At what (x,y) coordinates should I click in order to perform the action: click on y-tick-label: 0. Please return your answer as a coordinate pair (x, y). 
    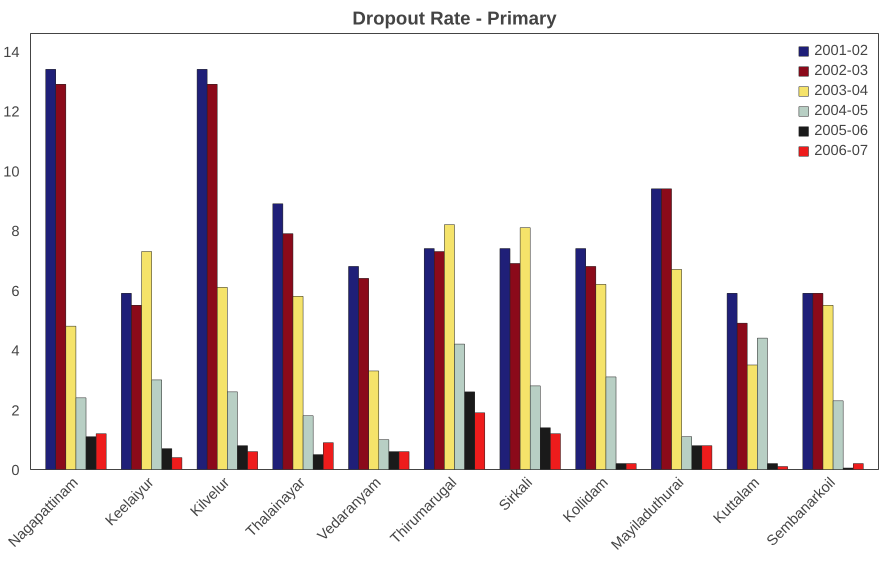
    Looking at the image, I should click on (15, 471).